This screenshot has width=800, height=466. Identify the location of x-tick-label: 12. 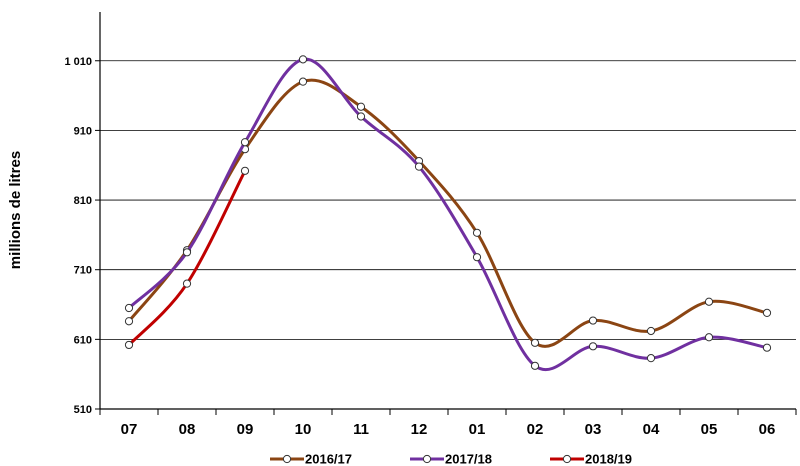
(419, 429).